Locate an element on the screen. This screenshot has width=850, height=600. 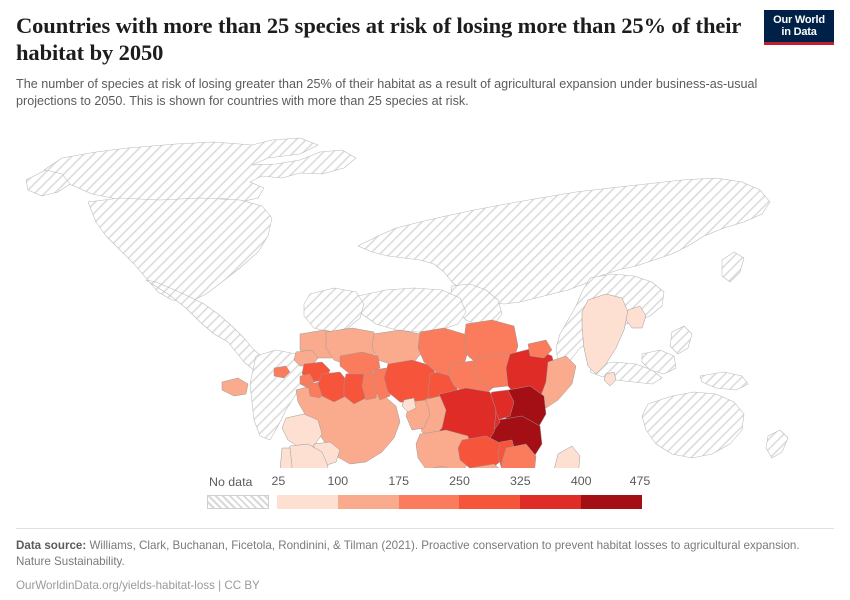
legend-tick-25: 25 is located at coordinates (278, 481).